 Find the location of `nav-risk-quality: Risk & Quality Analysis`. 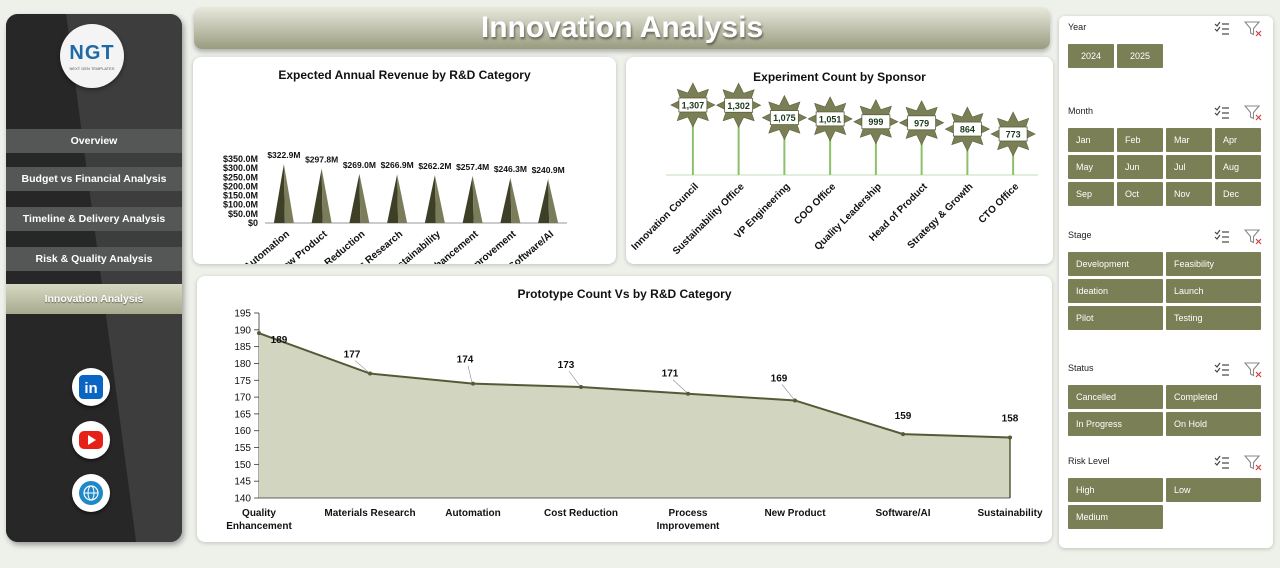

nav-risk-quality: Risk & Quality Analysis is located at coordinates (94, 259).